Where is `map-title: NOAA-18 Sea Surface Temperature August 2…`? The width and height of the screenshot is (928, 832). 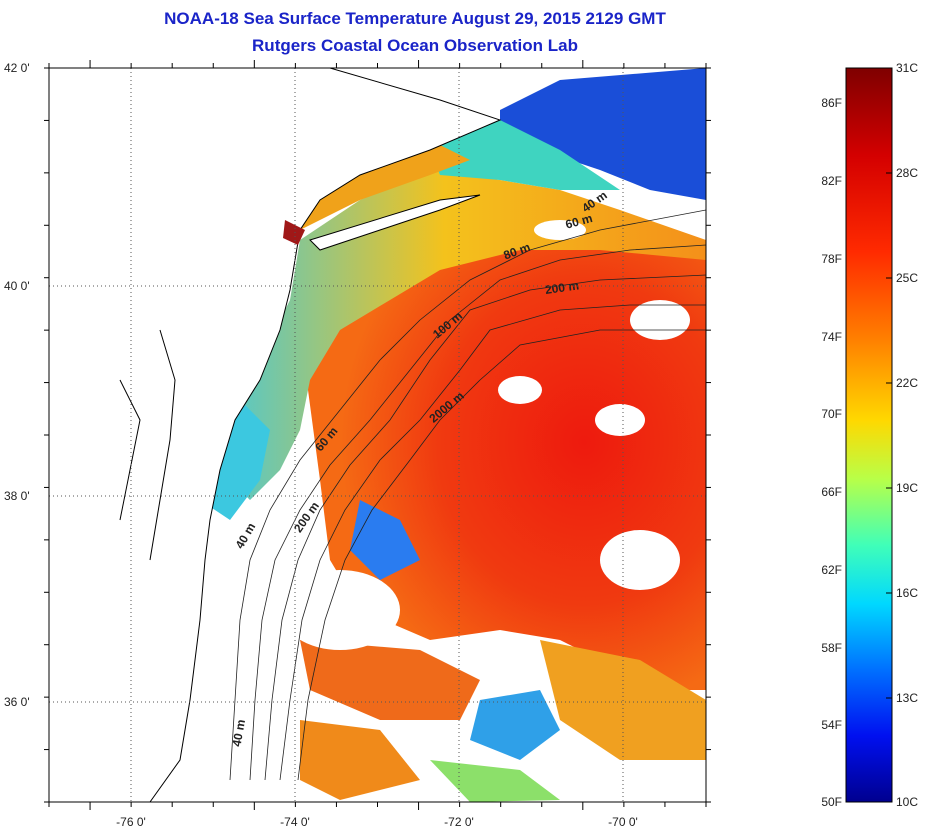 map-title: NOAA-18 Sea Surface Temperature August 2… is located at coordinates (415, 18).